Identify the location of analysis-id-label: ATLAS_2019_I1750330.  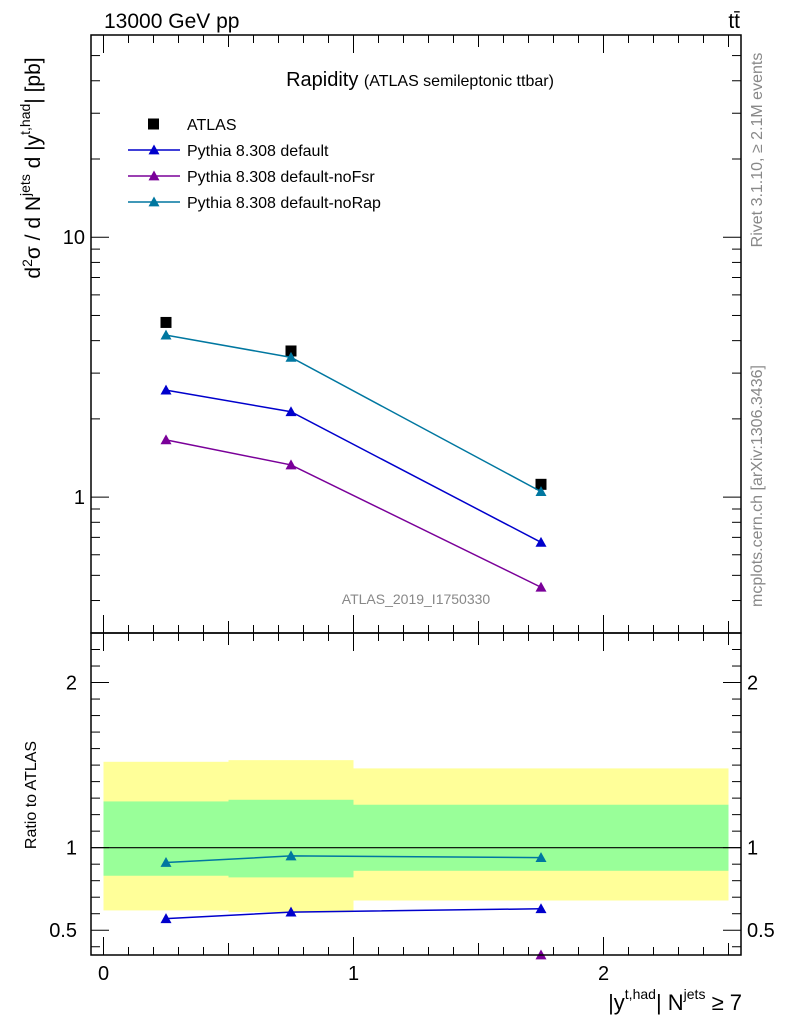
(416, 599).